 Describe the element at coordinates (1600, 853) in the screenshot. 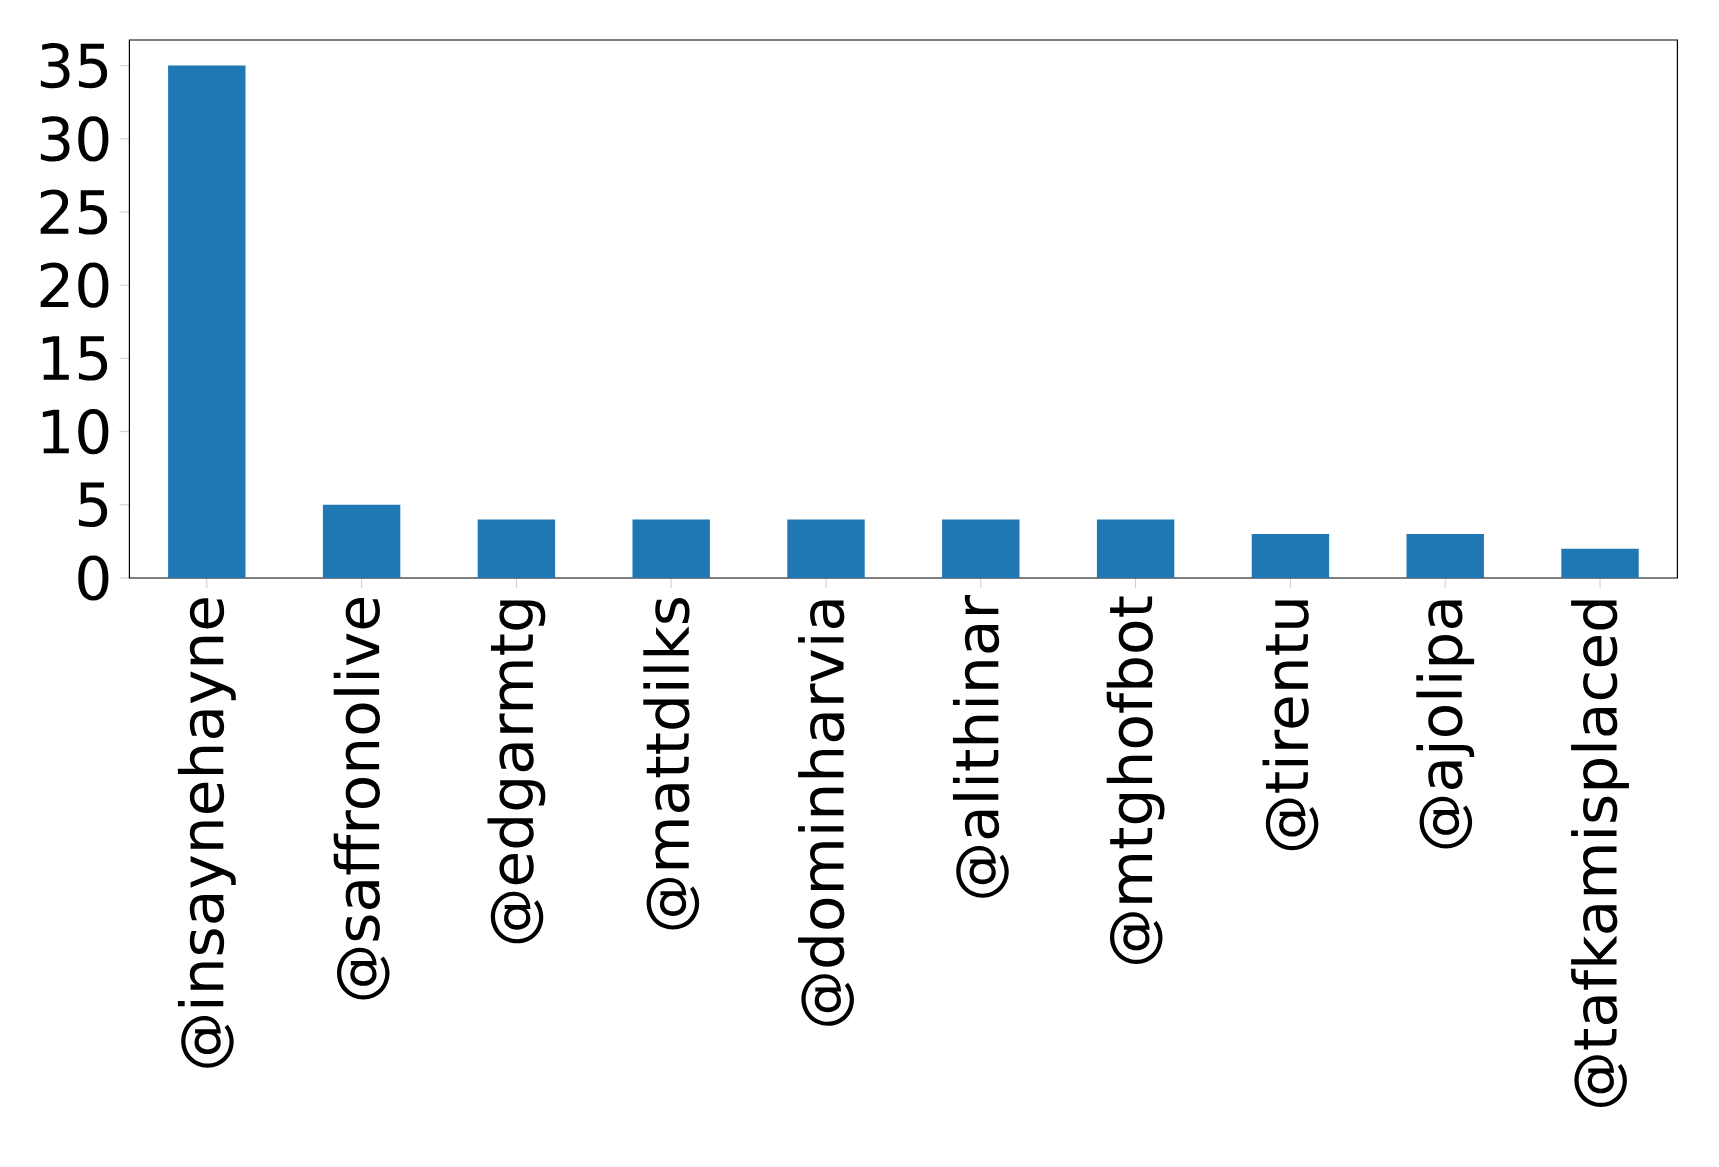

I see `x-tick-label: @tafkamisplaced` at that location.